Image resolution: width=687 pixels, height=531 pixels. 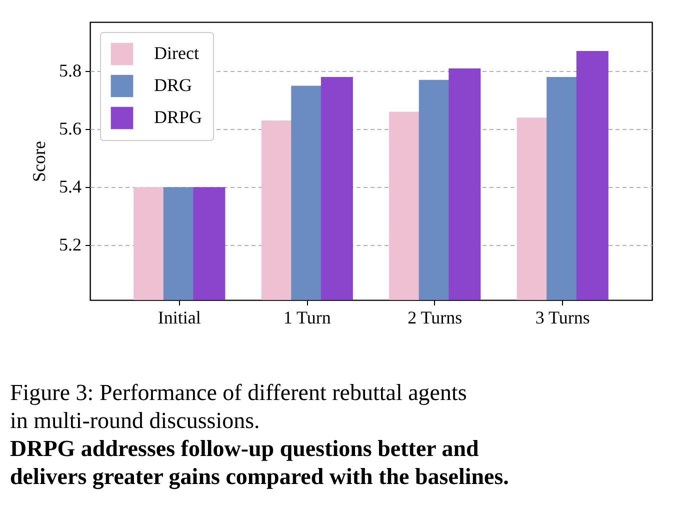 What do you see at coordinates (238, 406) in the screenshot?
I see `caption: Figure 3: Performance of different rebuttal agents in multi-round discussions.` at bounding box center [238, 406].